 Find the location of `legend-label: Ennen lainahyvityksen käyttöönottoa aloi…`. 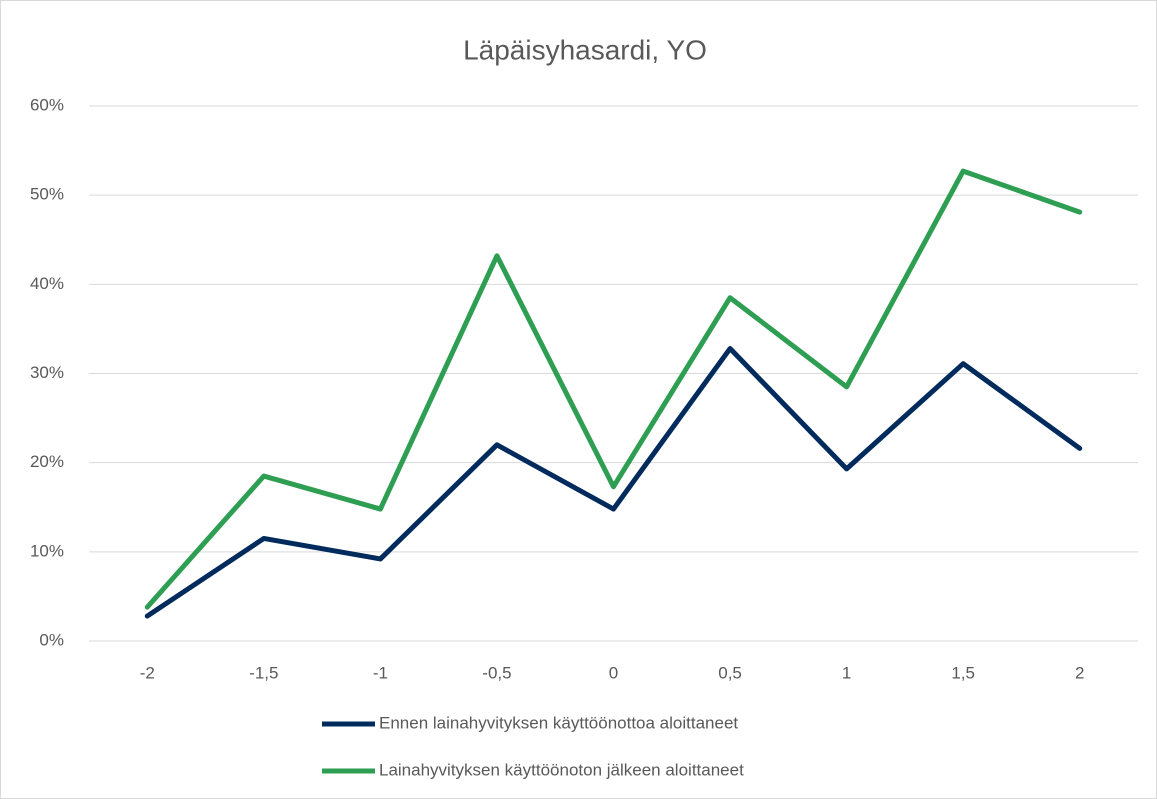

legend-label: Ennen lainahyvityksen käyttöönottoa aloi… is located at coordinates (558, 722).